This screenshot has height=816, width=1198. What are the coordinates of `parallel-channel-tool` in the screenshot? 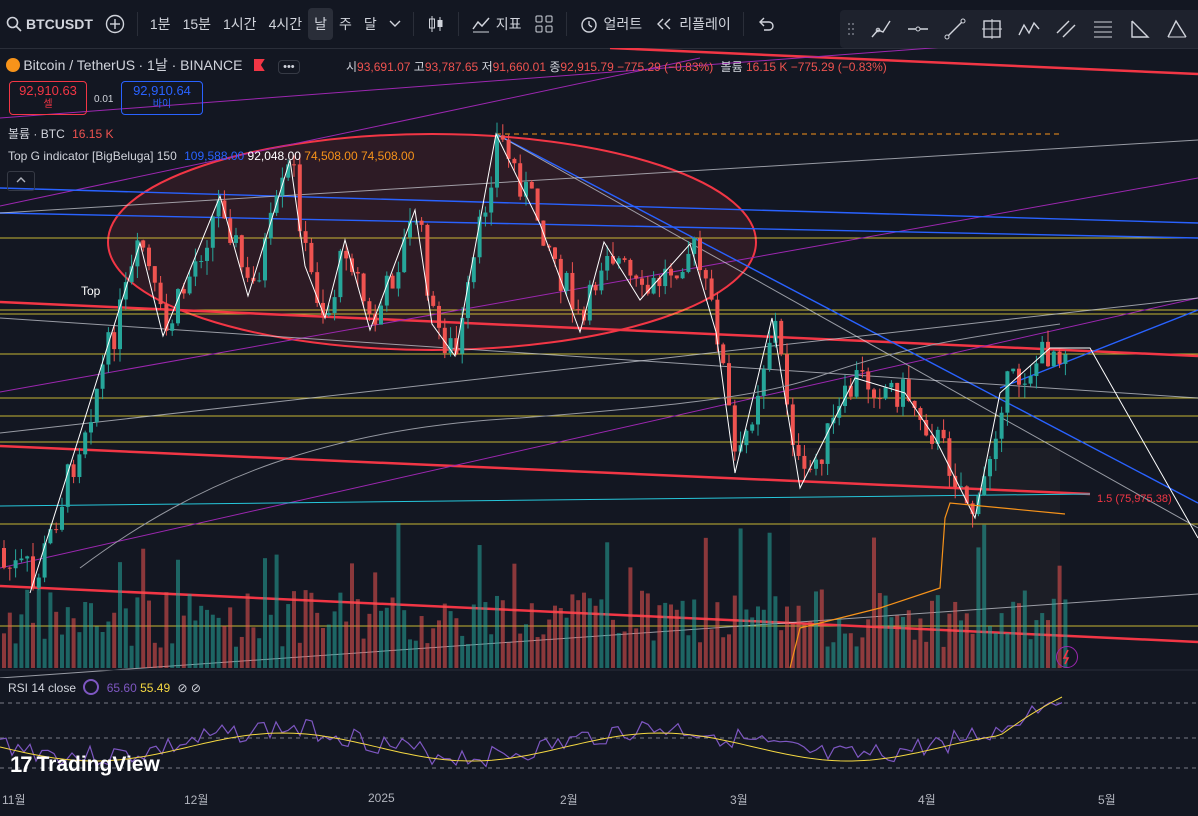 It's located at (1065, 29).